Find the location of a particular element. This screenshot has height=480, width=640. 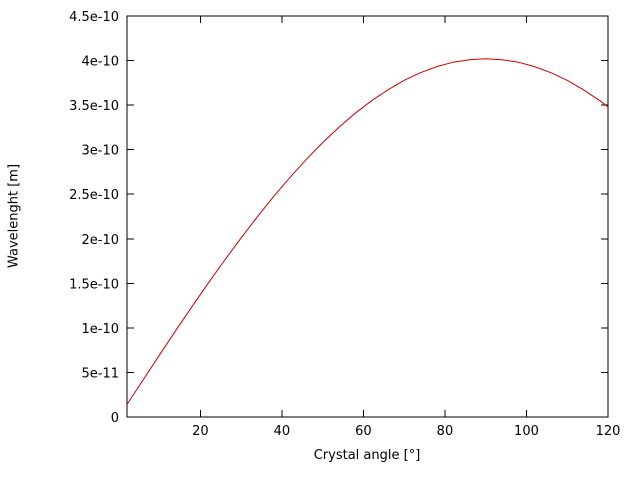

y-tick-label: 2.5e-10 is located at coordinates (94, 195).